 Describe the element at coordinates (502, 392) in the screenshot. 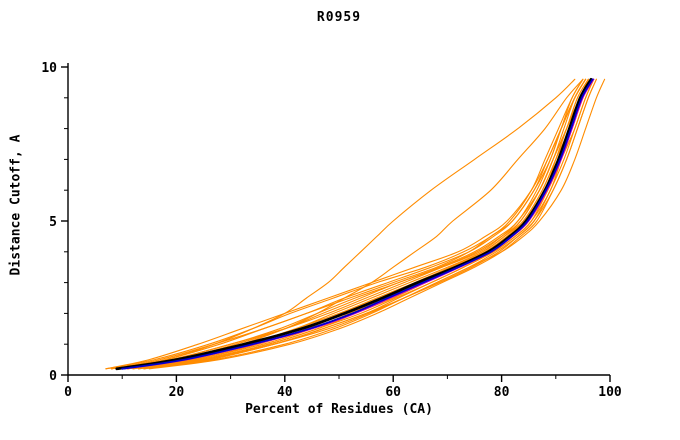

I see `svg-text: 80` at that location.